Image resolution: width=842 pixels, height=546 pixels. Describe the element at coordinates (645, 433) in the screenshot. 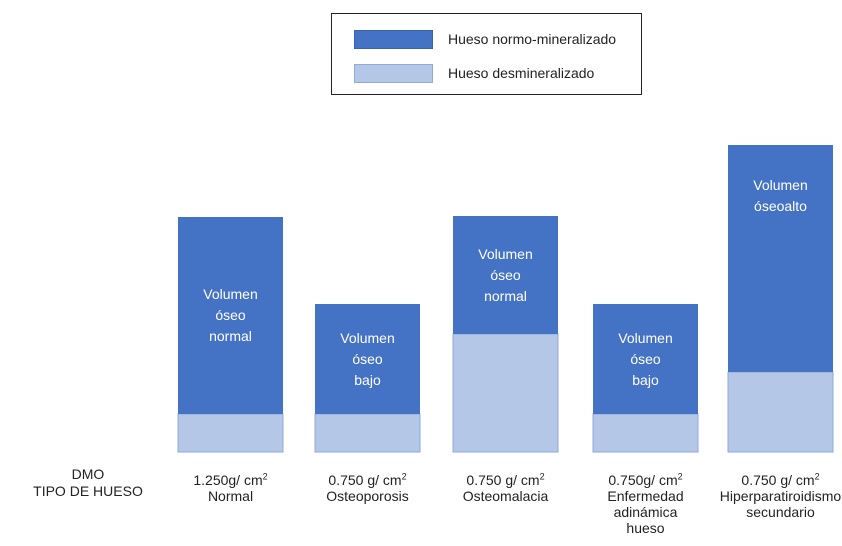

I see `bar-desmin-enfermedad-adinamica-hueso` at that location.